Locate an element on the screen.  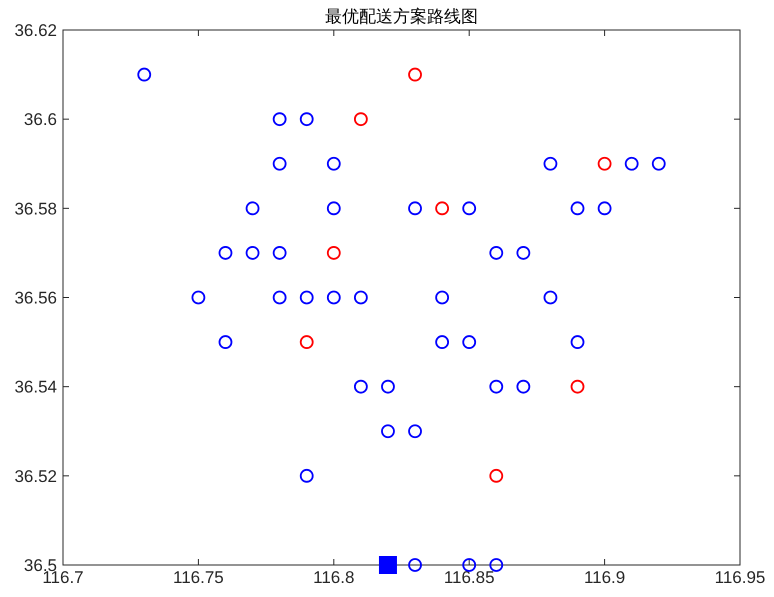
y-tick-label: 36.52 is located at coordinates (35, 476).